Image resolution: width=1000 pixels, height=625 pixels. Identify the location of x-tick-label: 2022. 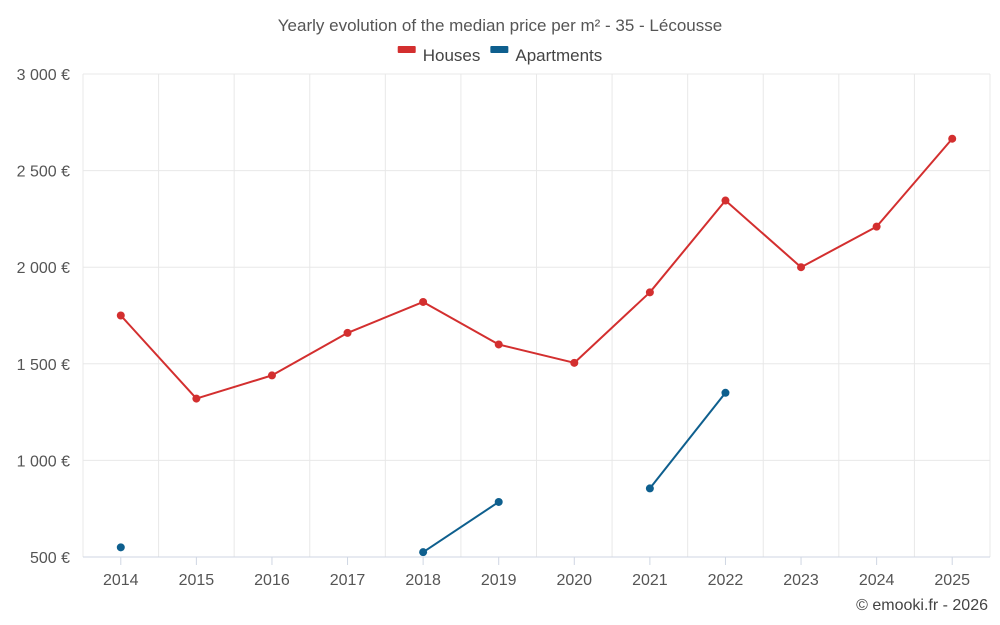
(726, 580).